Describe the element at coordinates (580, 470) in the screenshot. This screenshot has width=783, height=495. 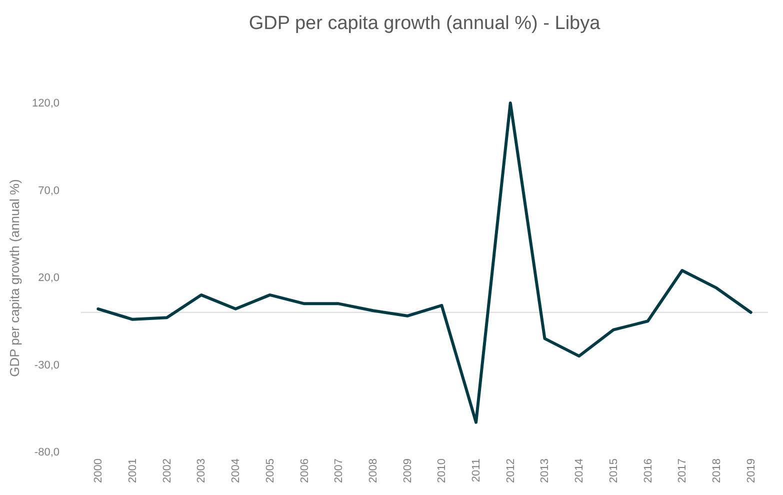
I see `x-tick-label: 2014` at that location.